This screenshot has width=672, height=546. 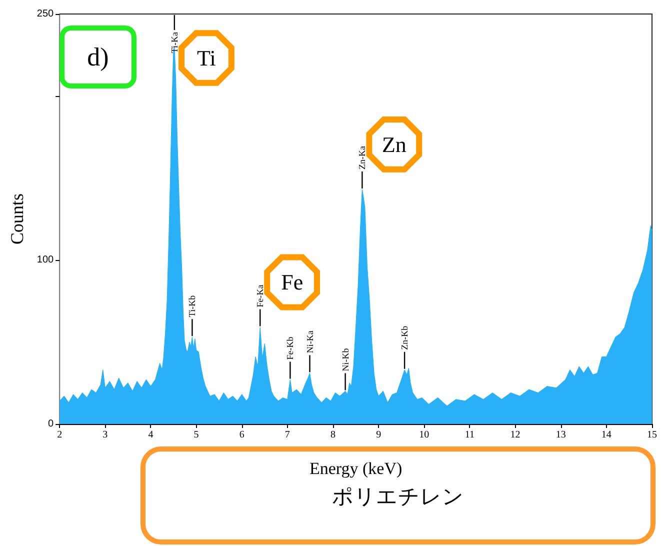 I want to click on x-tick-label: 7, so click(x=287, y=435).